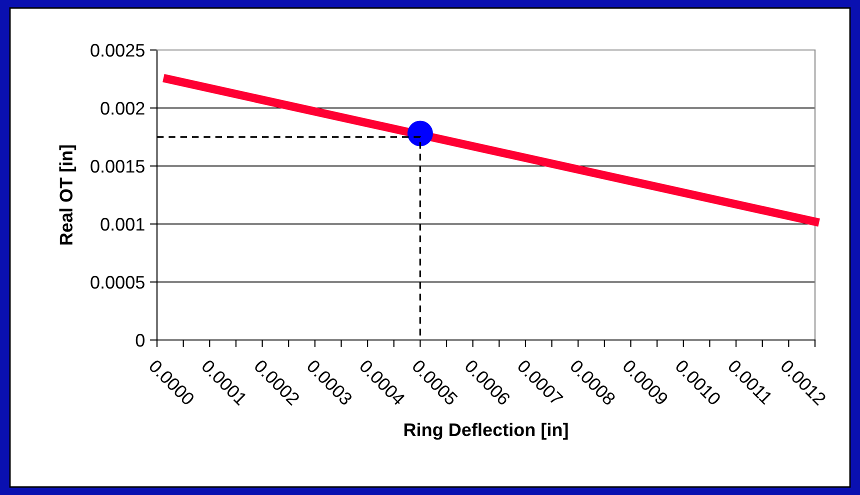 The width and height of the screenshot is (860, 495). What do you see at coordinates (117, 282) in the screenshot?
I see `y-tick-label: 0.0005` at bounding box center [117, 282].